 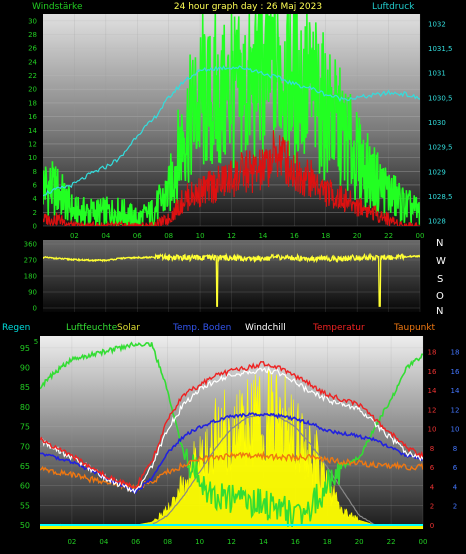 I want to click on header-right-label: Luftdruck, so click(x=393, y=7).